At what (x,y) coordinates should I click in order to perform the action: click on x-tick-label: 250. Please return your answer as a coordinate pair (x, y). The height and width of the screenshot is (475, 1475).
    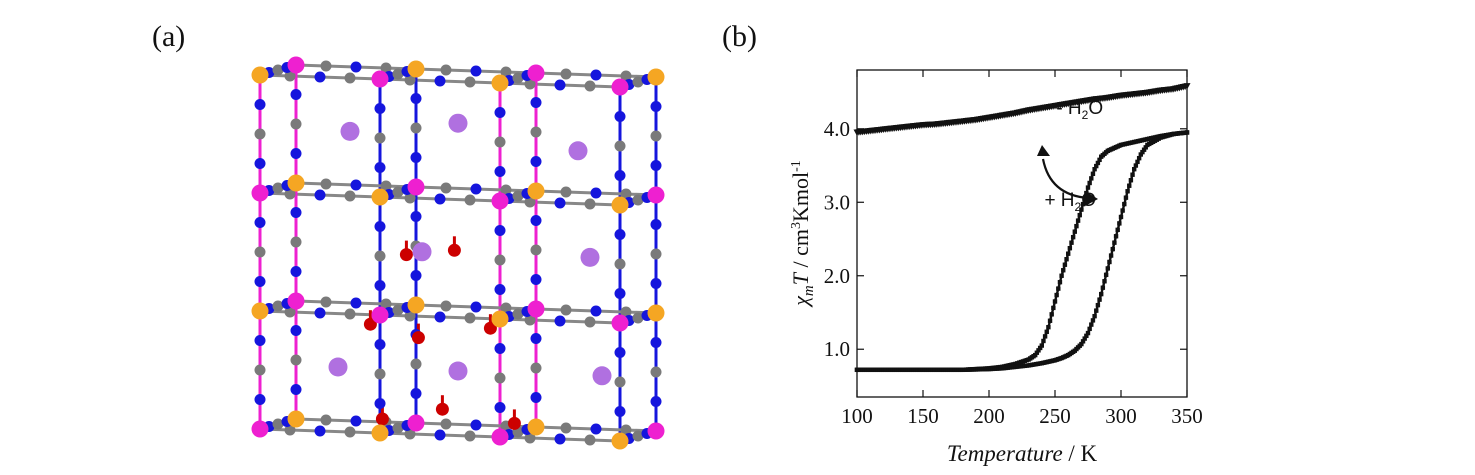
    Looking at the image, I should click on (1055, 416).